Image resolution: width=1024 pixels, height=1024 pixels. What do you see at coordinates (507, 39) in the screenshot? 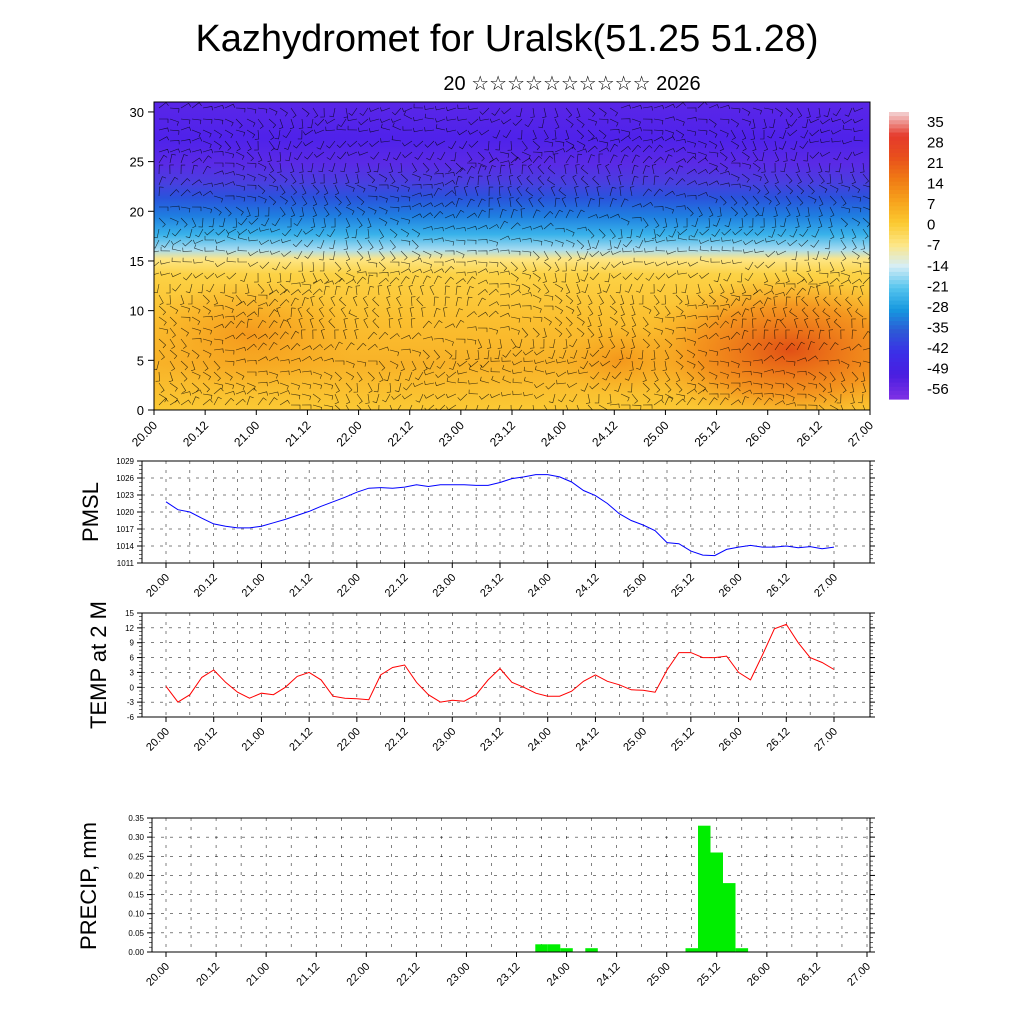
I see `chart-title: Kazhydromet for Uralsk(51.25 51.28)` at bounding box center [507, 39].